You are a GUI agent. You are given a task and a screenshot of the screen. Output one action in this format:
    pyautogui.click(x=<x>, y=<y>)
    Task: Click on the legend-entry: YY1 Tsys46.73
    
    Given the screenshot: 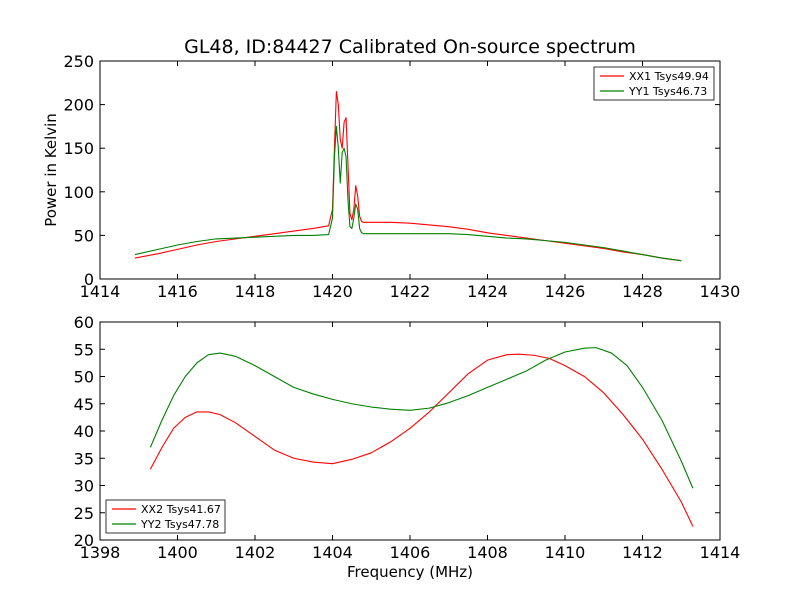 What is the action you would take?
    pyautogui.click(x=667, y=91)
    